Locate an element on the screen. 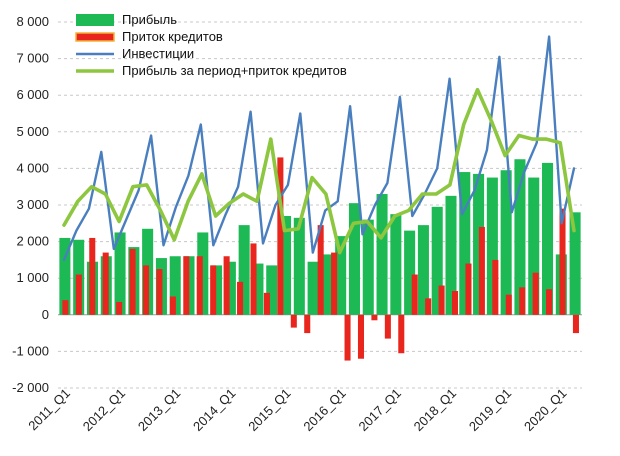  x-tick-label: 2017_Q1 is located at coordinates (380, 410).